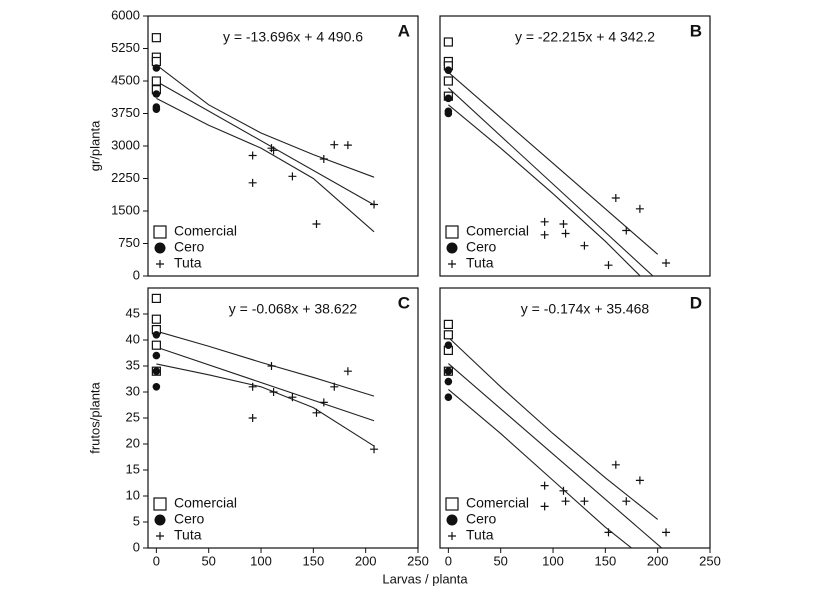 The height and width of the screenshot is (595, 825). Describe the element at coordinates (133, 468) in the screenshot. I see `y-tick-label: 15` at that location.